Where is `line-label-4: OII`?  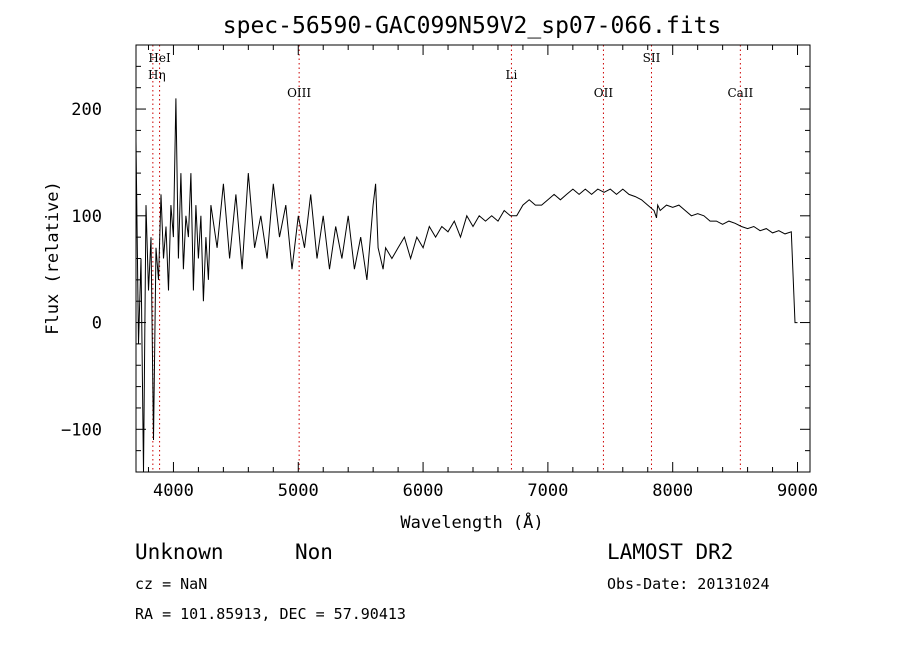 line-label-4: OII is located at coordinates (604, 93).